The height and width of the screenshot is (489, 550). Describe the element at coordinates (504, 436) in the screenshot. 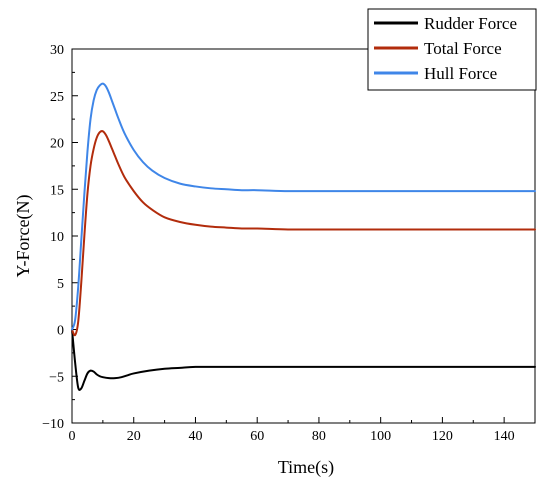

I see `x-tick-label: 140` at that location.